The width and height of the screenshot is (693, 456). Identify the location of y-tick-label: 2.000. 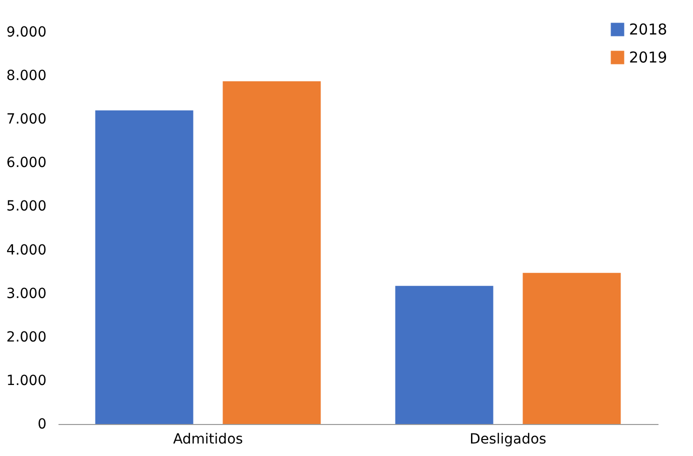
(26, 337).